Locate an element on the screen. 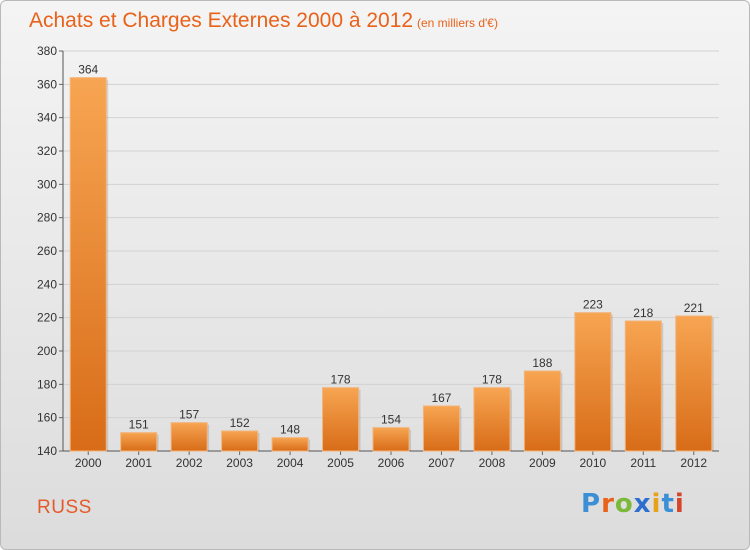 This screenshot has width=750, height=550. data-label: 157 is located at coordinates (189, 415).